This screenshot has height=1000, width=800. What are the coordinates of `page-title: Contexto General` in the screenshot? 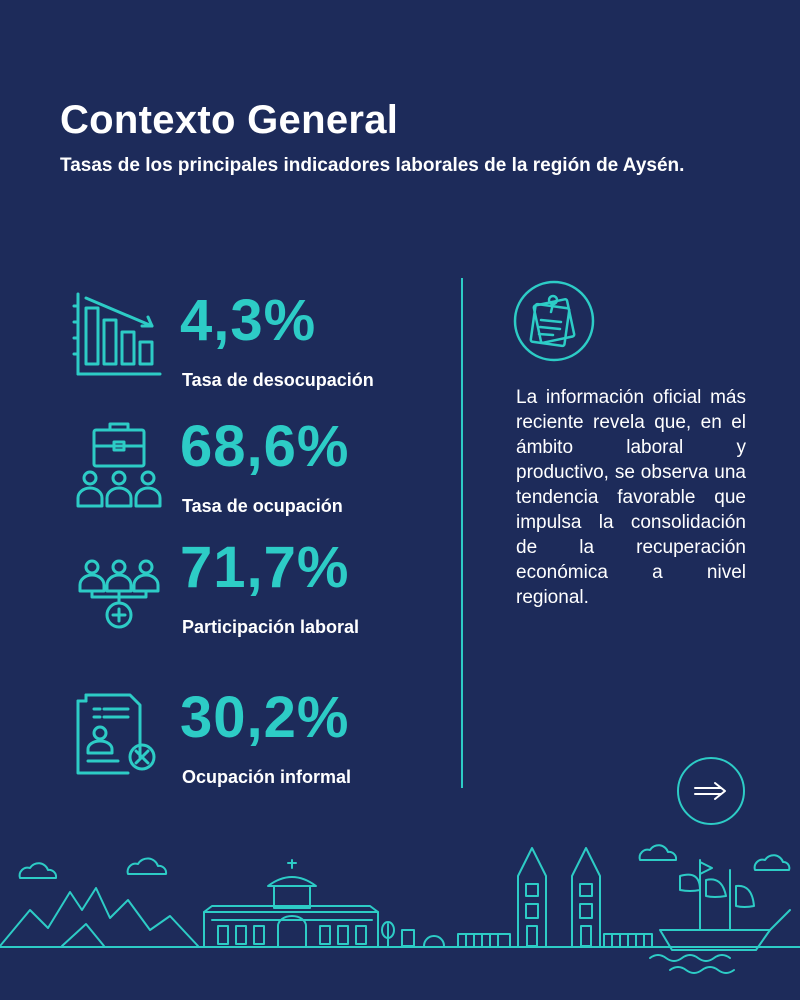 It's located at (229, 120).